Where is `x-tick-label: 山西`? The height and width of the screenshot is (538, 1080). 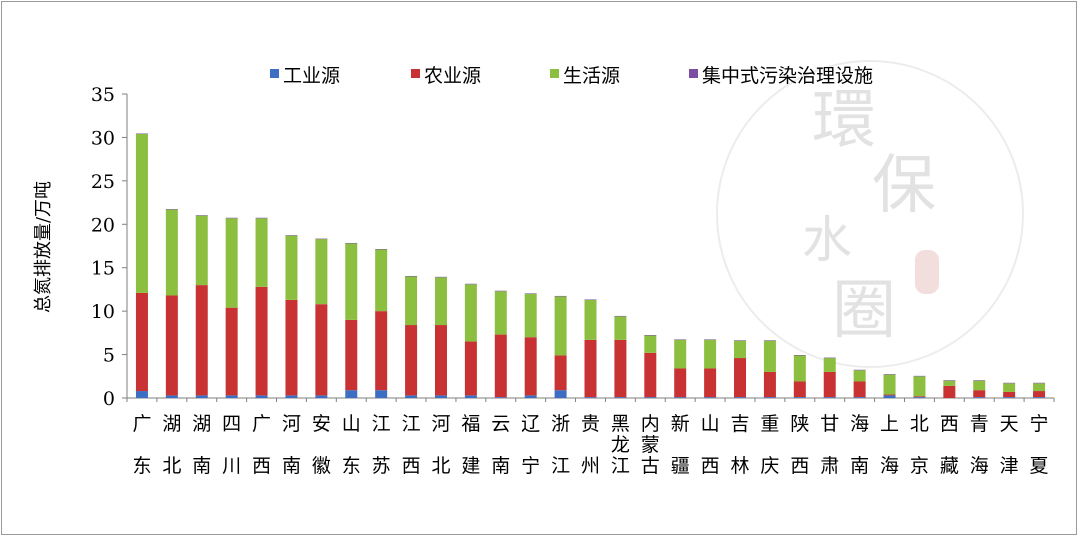
x-tick-label: 山西 is located at coordinates (710, 445).